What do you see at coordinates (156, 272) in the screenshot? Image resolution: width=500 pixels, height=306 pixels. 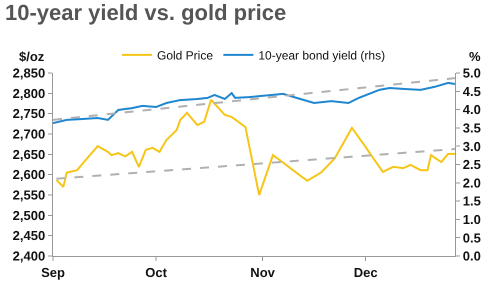 I see `x-tick-label: Oct` at bounding box center [156, 272].